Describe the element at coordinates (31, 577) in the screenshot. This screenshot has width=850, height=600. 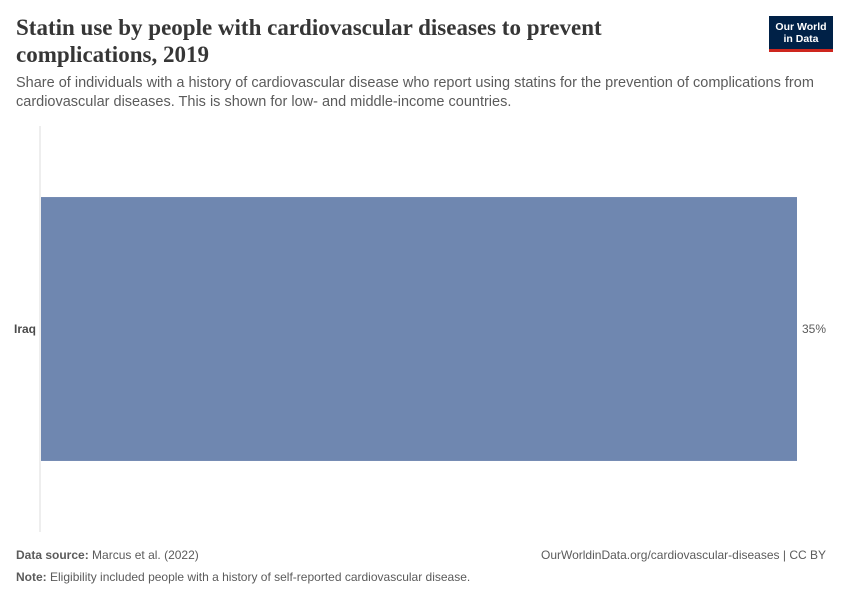
I see `note-label: Note:` at that location.